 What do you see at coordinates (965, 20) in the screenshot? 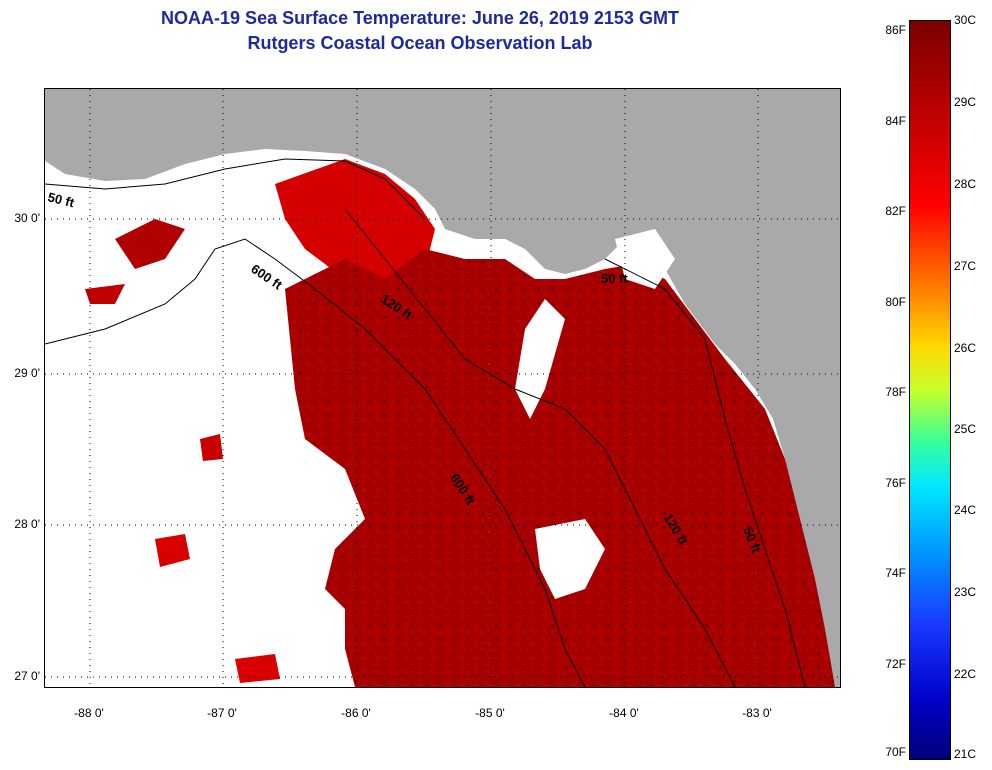
I see `colorbar-c-label: 30C` at bounding box center [965, 20].